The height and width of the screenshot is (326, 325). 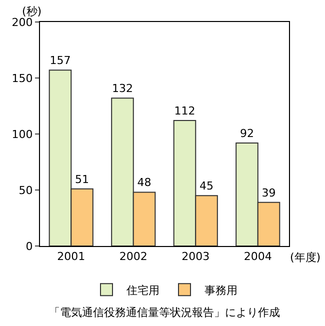 What do you see at coordinates (185, 111) in the screenshot?
I see `data-label: 112` at bounding box center [185, 111].